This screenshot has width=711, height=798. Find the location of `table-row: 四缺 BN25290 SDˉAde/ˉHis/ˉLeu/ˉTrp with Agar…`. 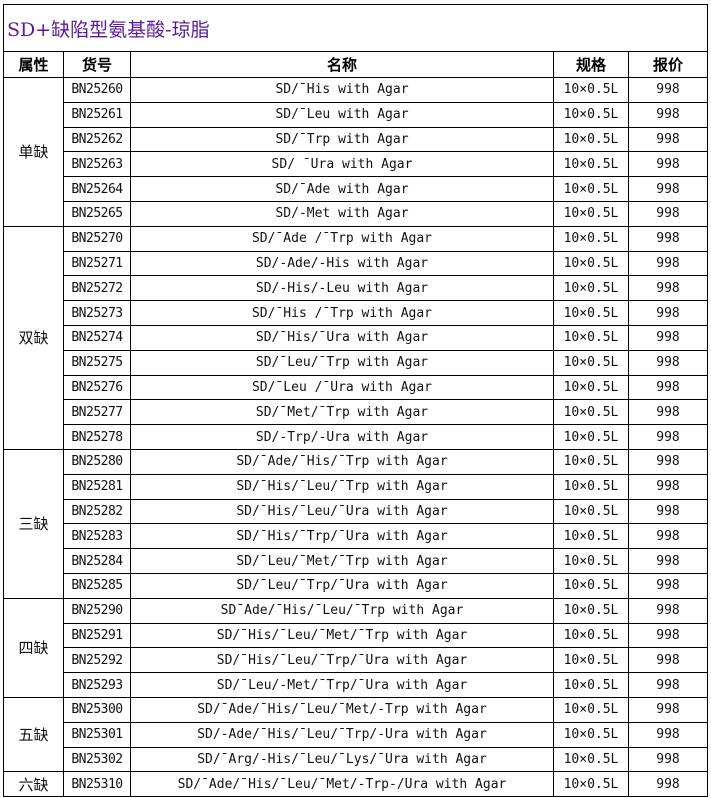

table-row: 四缺 BN25290 SDˉAde/ˉHis/ˉLeu/ˉTrp with Agar… is located at coordinates (356, 647).